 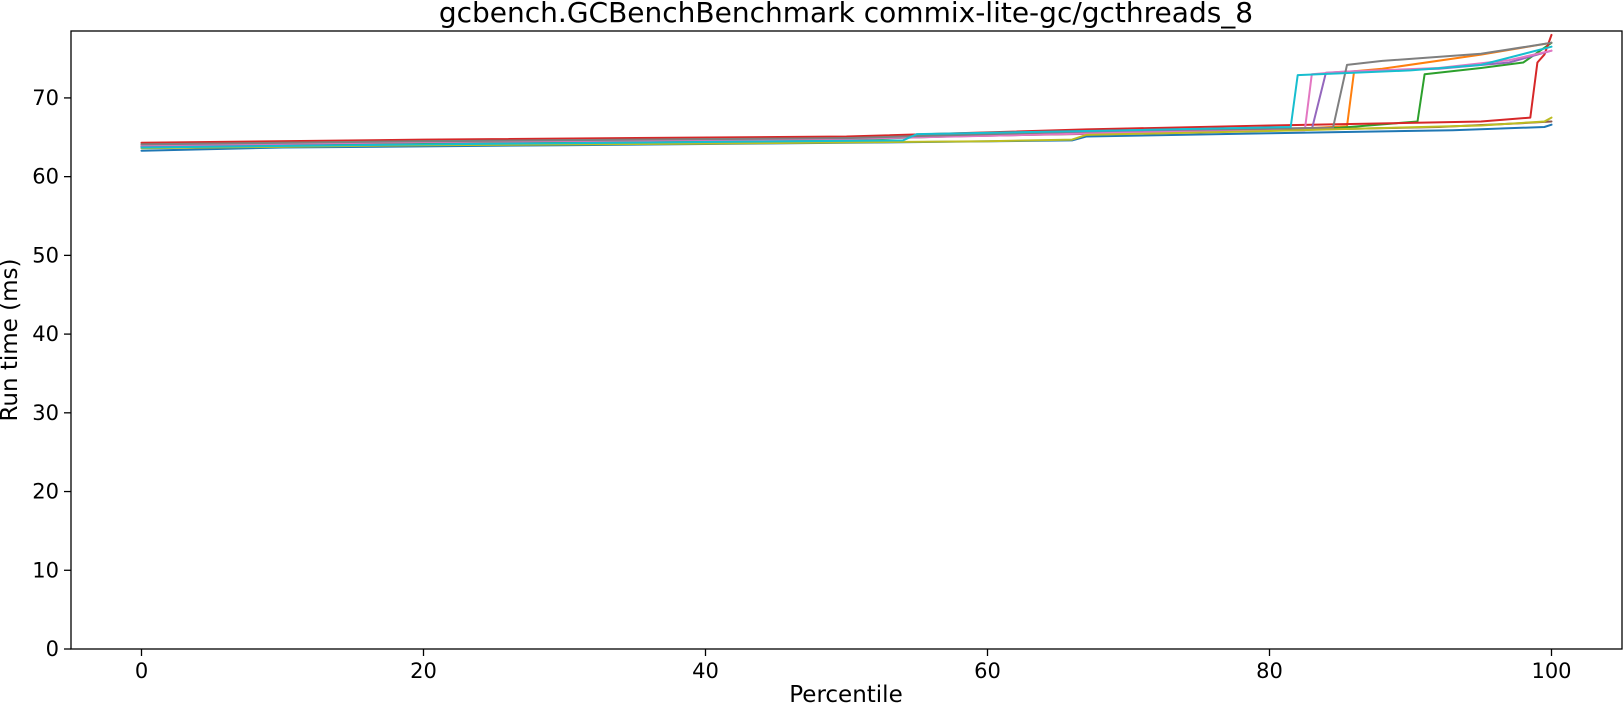 What do you see at coordinates (853, 666) in the screenshot?
I see `x-axis-ticks: 0 20 40 60 80 100` at bounding box center [853, 666].